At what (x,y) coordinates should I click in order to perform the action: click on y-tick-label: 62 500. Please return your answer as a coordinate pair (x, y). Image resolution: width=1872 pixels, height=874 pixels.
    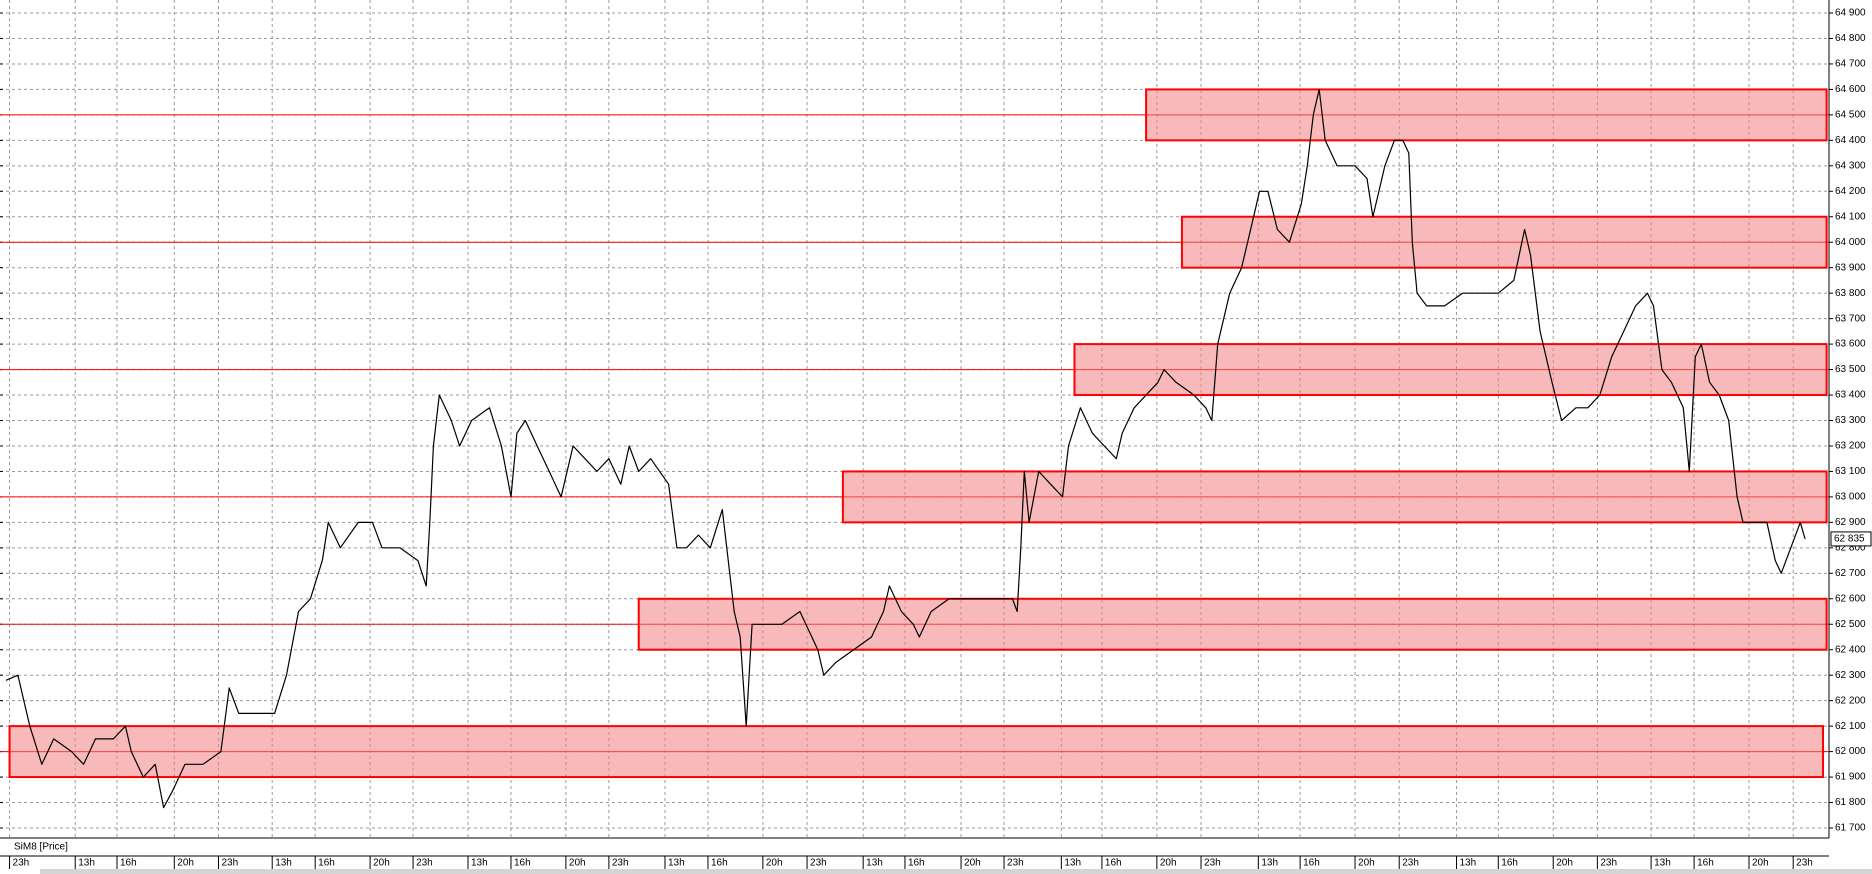
    Looking at the image, I should click on (1850, 624).